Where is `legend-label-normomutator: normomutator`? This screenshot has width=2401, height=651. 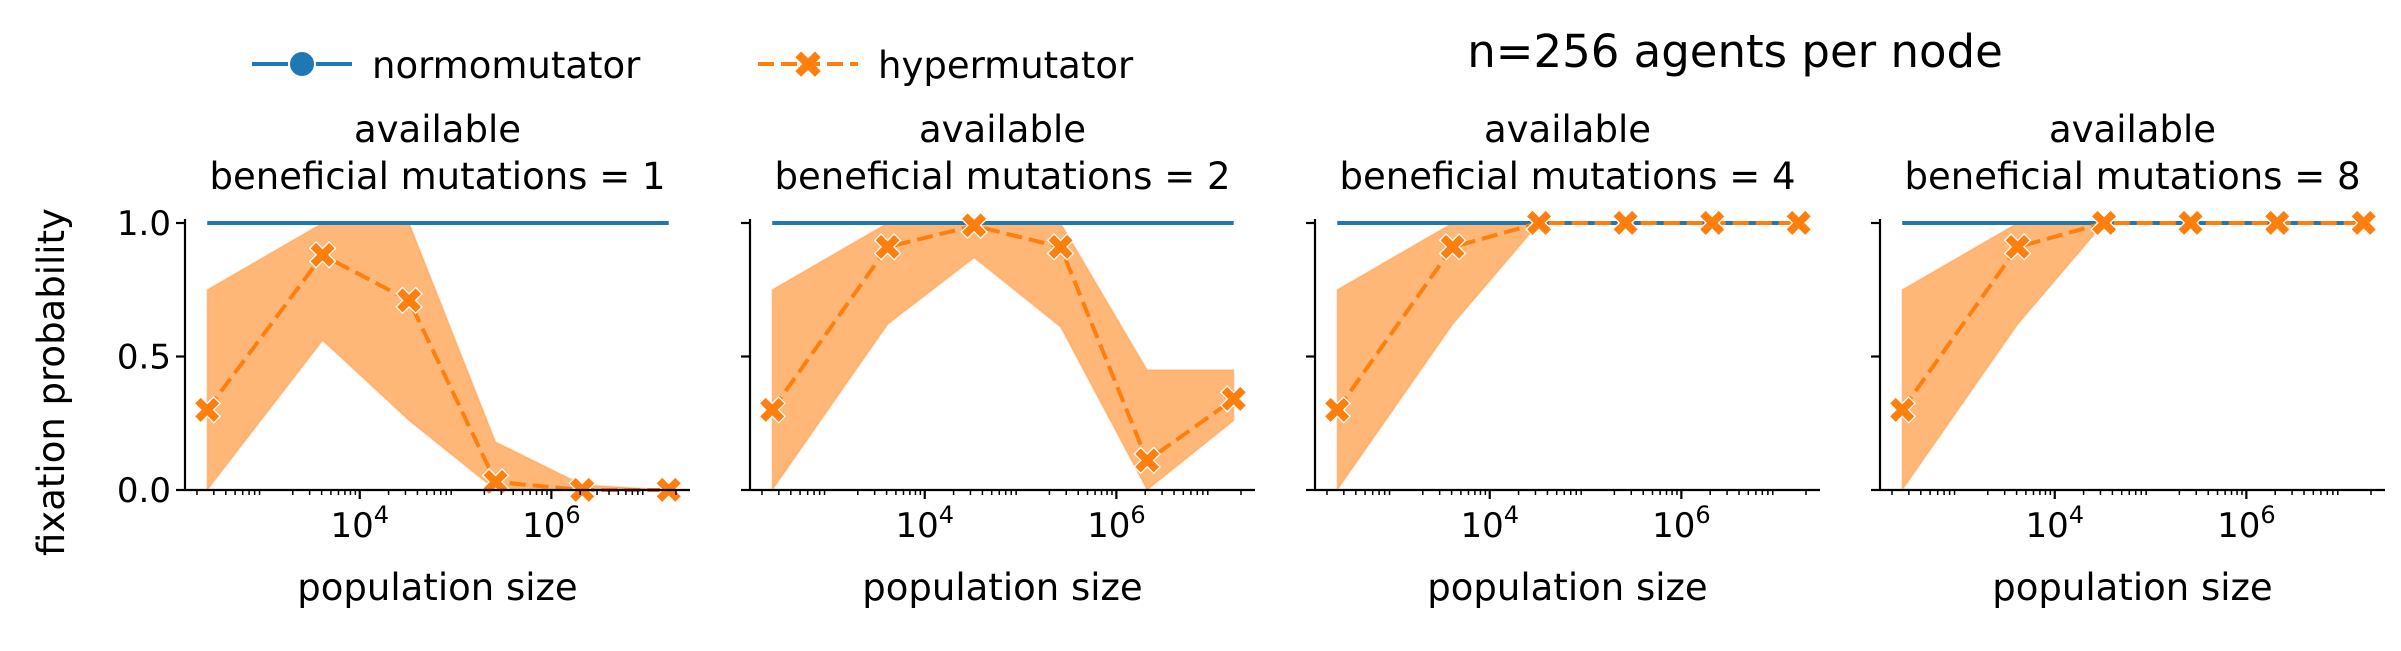 legend-label-normomutator: normomutator is located at coordinates (506, 65).